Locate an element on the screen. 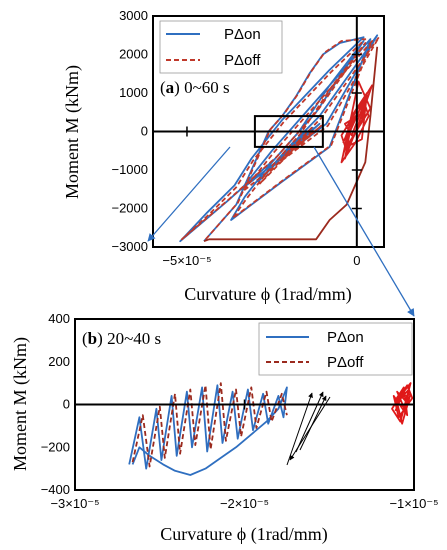  panel-b-x-axis-label: Curvature ϕ (1rad/mm) is located at coordinates (243, 534).